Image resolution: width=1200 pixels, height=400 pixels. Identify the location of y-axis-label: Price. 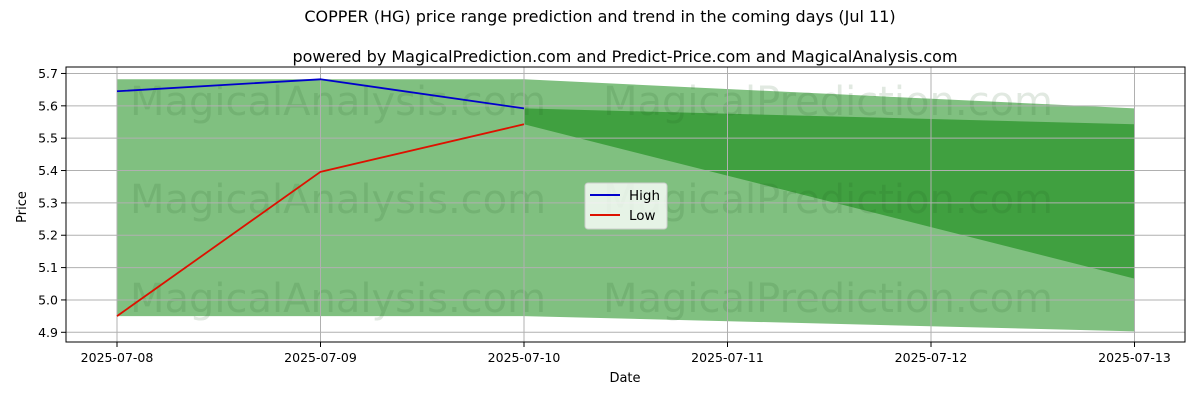
(22, 207).